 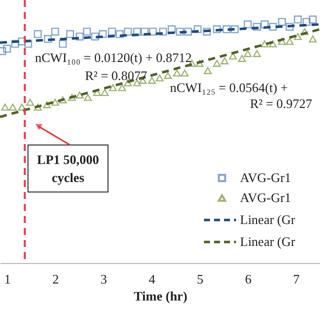 What do you see at coordinates (113, 57) in the screenshot?
I see `annotation: nCWI₁₀₀ = 0.0120(t) + 0.8712` at bounding box center [113, 57].